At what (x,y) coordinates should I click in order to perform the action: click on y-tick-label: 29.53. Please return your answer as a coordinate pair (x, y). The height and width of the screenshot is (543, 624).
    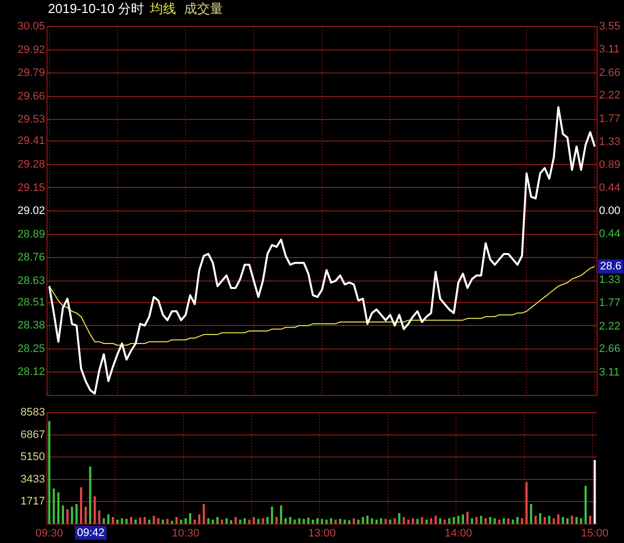
    Looking at the image, I should click on (31, 120).